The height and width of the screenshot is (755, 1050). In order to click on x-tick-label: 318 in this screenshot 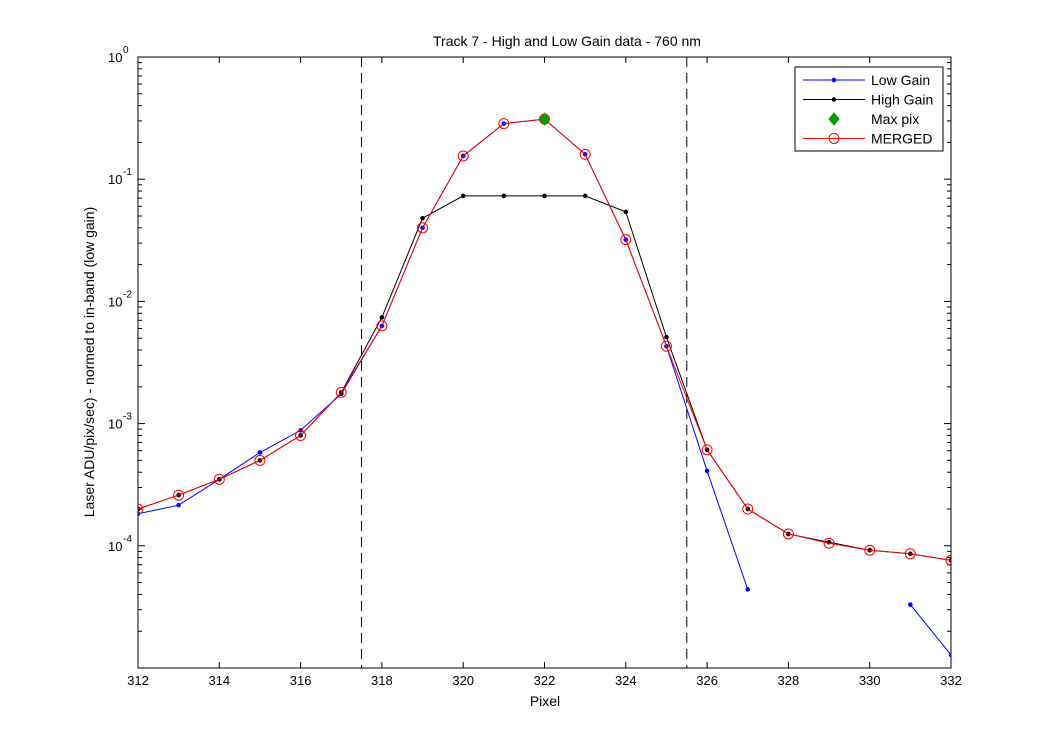, I will do `click(382, 680)`.